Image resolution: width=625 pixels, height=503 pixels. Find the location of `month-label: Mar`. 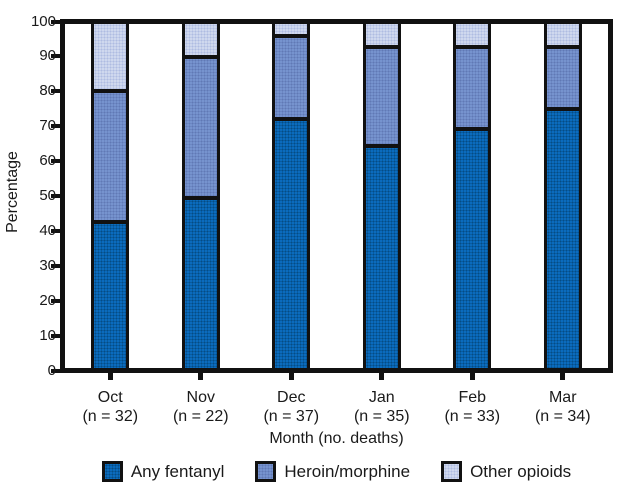

month-label: Mar is located at coordinates (562, 397).